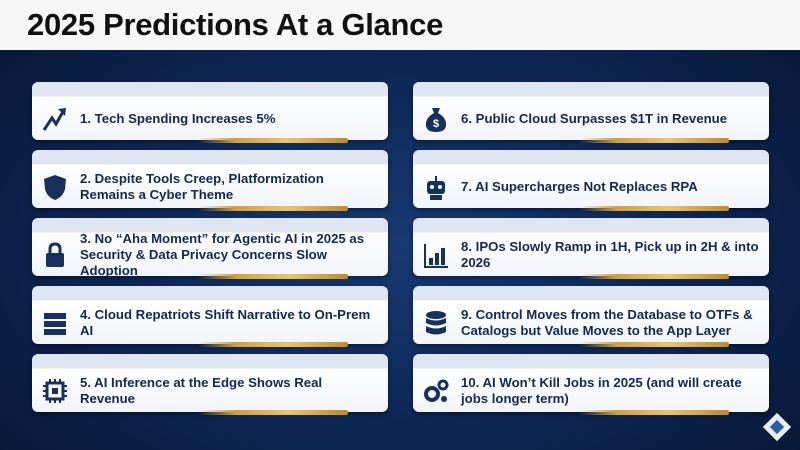 Image resolution: width=800 pixels, height=450 pixels. What do you see at coordinates (579, 186) in the screenshot?
I see `prediction-text: 7. AI Supercharges Not Replaces RPA` at bounding box center [579, 186].